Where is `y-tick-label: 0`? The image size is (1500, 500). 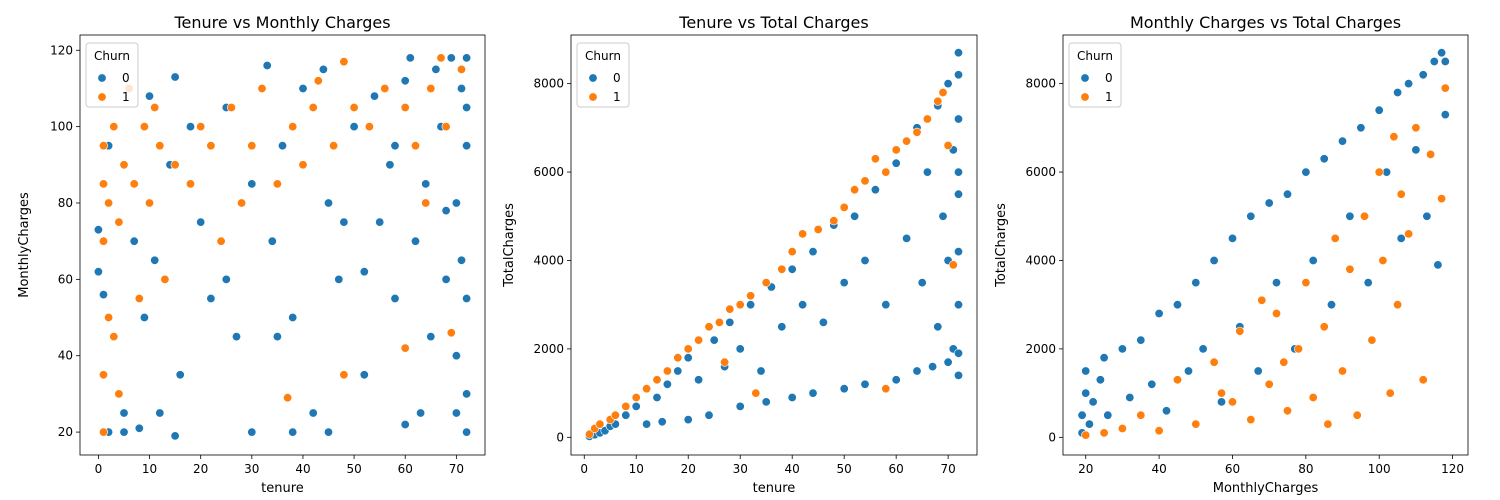
y-tick-label: 0 is located at coordinates (560, 437).